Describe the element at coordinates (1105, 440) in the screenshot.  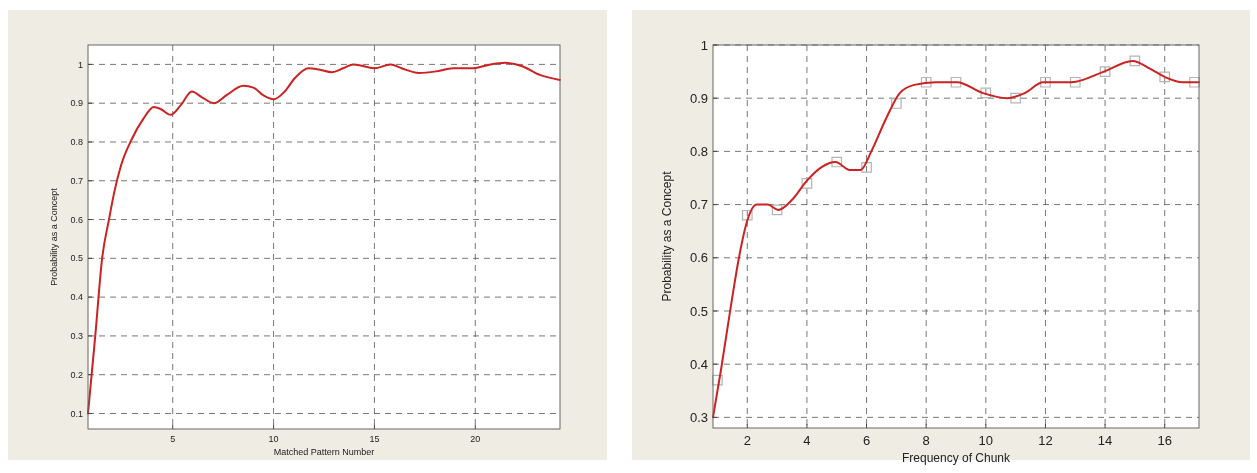
I see `x-tick-label: 14` at that location.